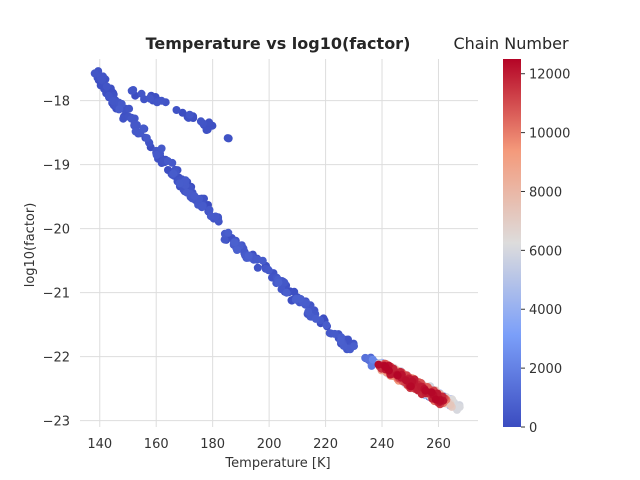 The width and height of the screenshot is (640, 480). I want to click on colorbar-tick-label: 8000, so click(545, 192).